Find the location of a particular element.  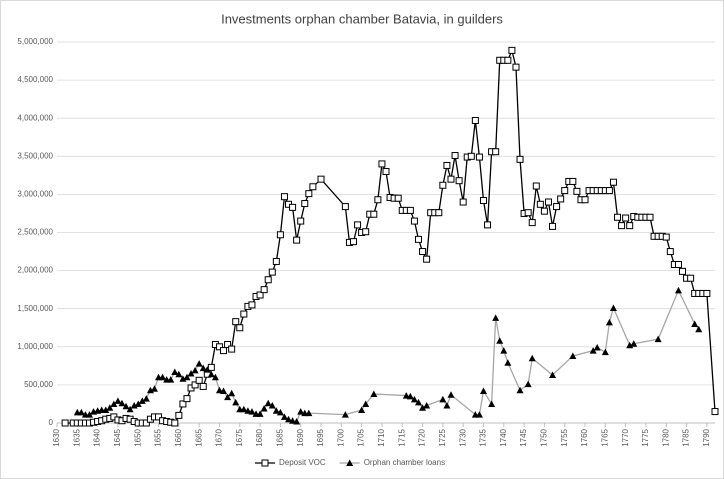

x-tick-label: 1685 is located at coordinates (280, 437).